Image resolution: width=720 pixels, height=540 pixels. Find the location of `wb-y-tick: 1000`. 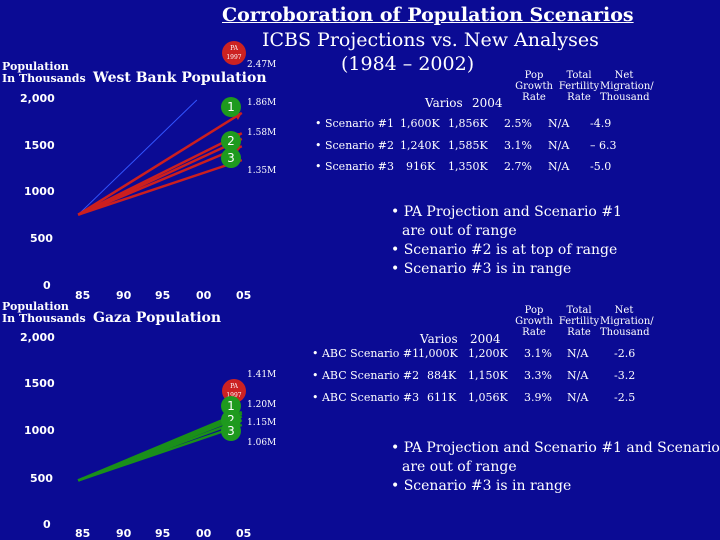

wb-y-tick: 1000 is located at coordinates (39, 191).